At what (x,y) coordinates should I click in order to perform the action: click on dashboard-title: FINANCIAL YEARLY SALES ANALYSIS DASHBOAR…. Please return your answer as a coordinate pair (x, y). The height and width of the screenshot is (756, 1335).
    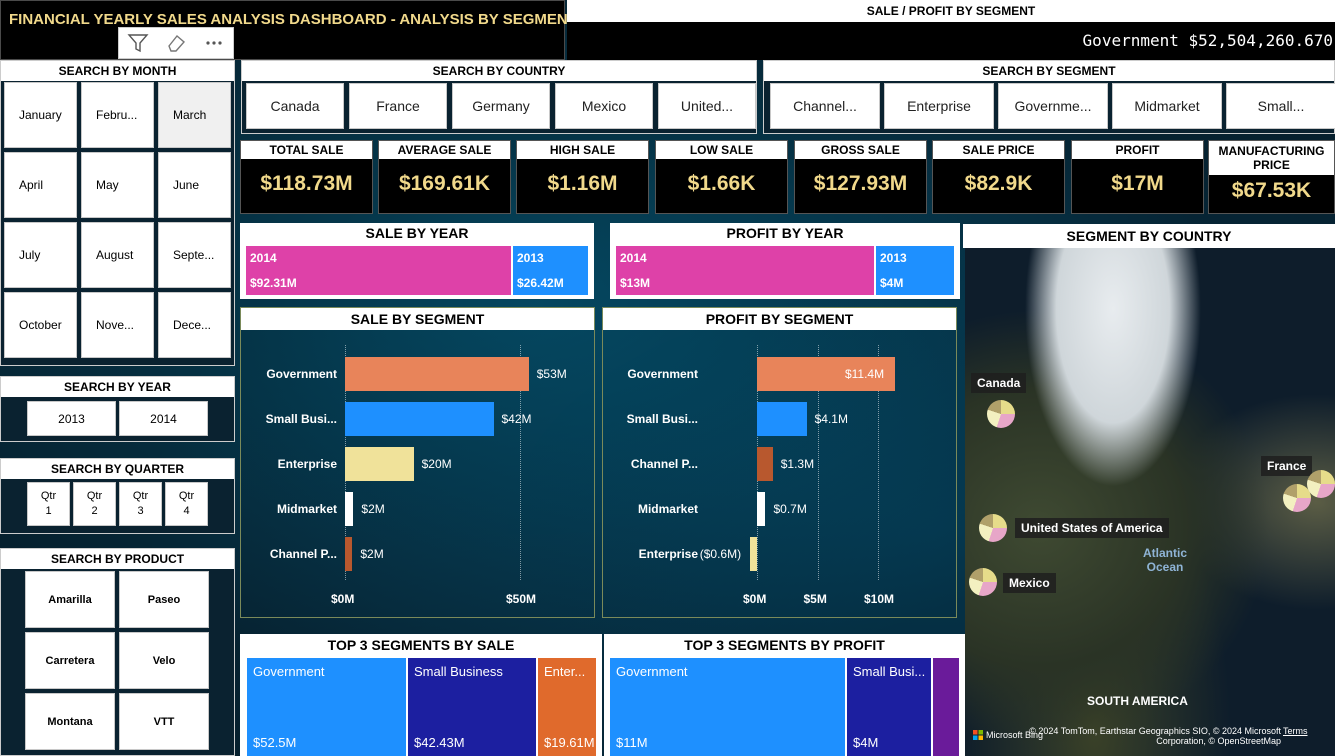
    Looking at the image, I should click on (293, 19).